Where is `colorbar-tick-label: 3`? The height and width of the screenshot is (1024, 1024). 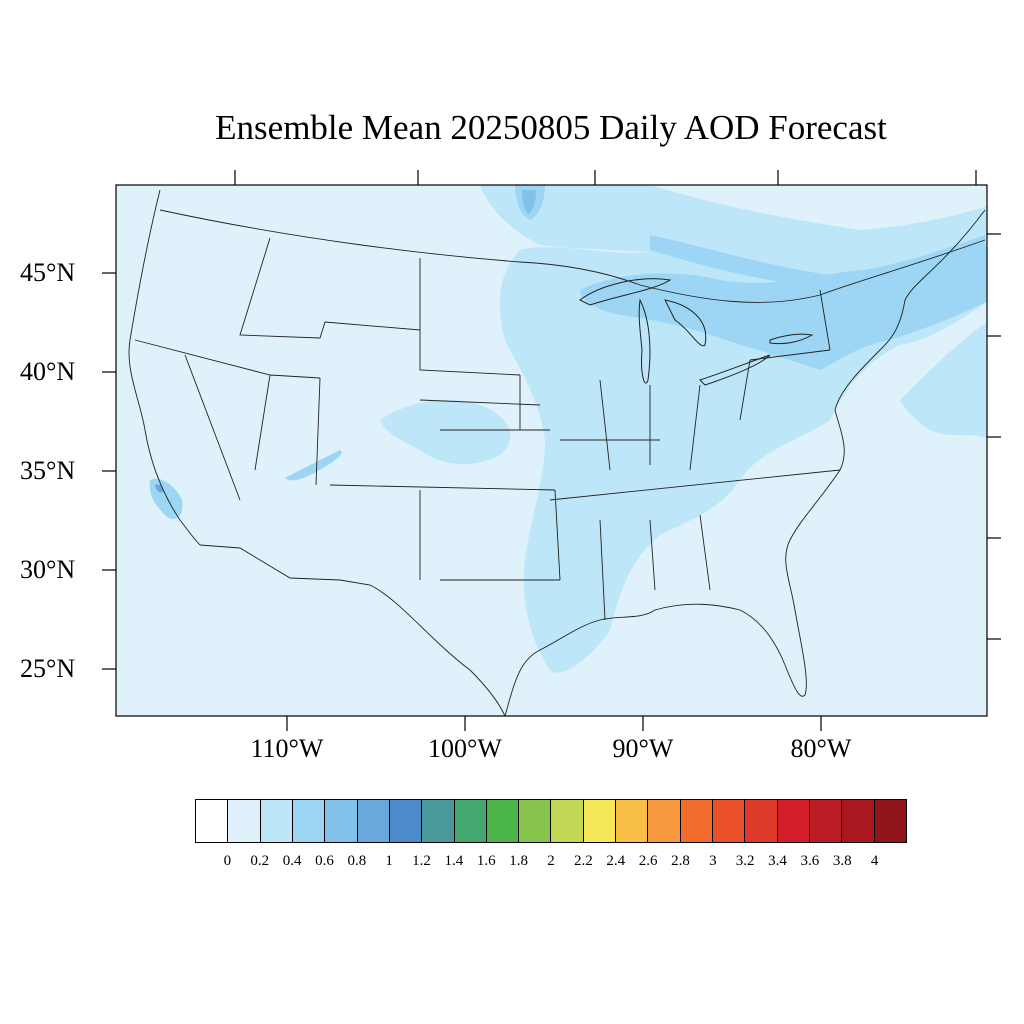 colorbar-tick-label: 3 is located at coordinates (713, 861).